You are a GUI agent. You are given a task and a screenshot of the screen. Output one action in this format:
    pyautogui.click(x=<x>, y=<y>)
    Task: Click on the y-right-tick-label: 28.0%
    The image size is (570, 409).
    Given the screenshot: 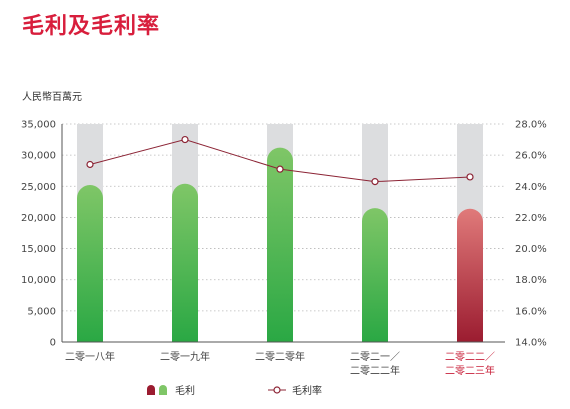 What is the action you would take?
    pyautogui.click(x=531, y=125)
    